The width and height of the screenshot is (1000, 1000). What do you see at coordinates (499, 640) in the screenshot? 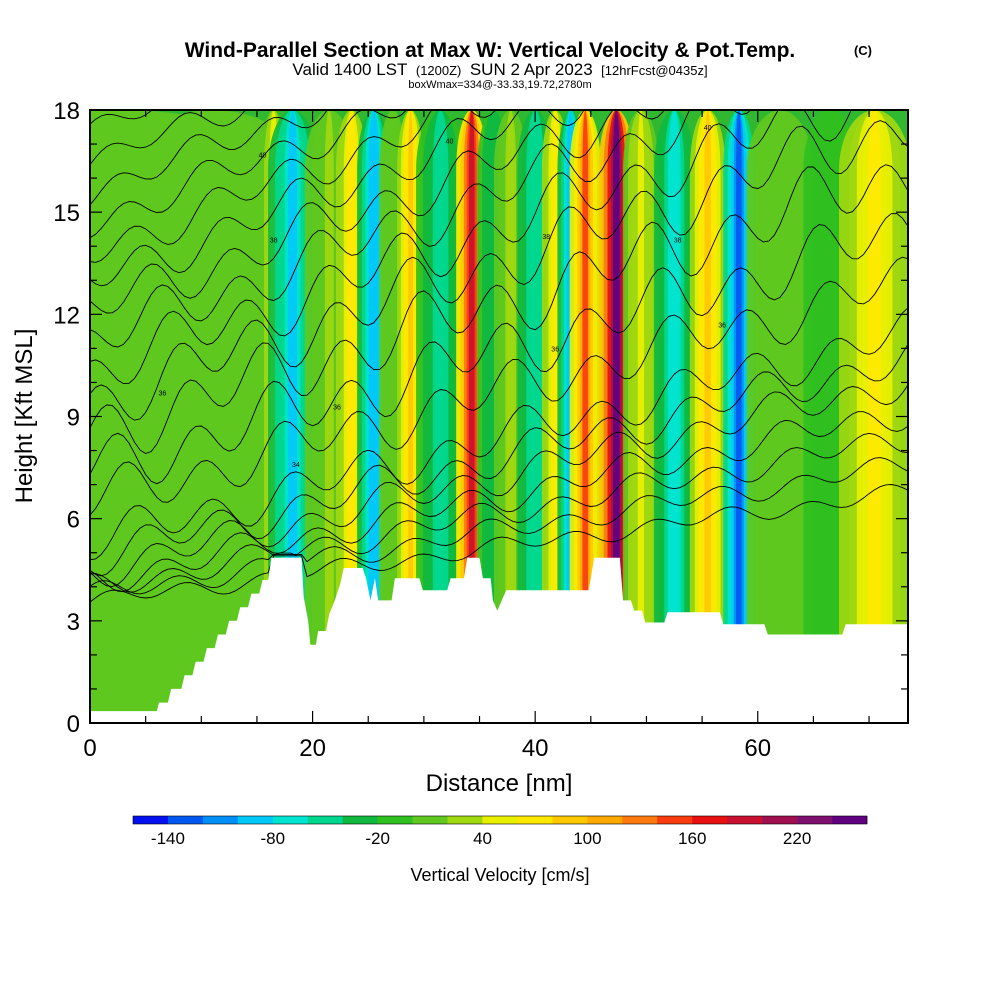
I see `terrain` at bounding box center [499, 640].